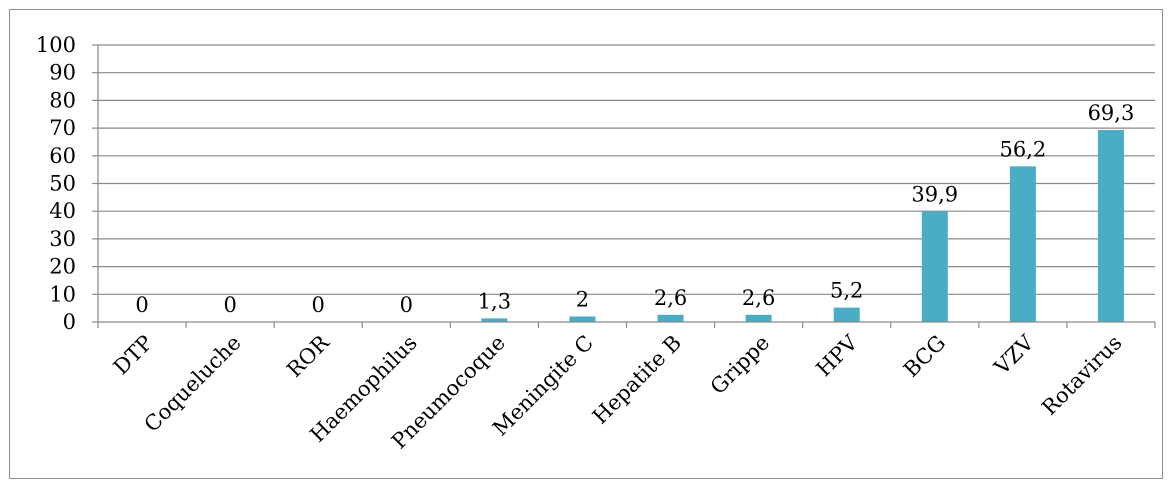  Describe the element at coordinates (62, 156) in the screenshot. I see `y-tick-label: 60` at that location.